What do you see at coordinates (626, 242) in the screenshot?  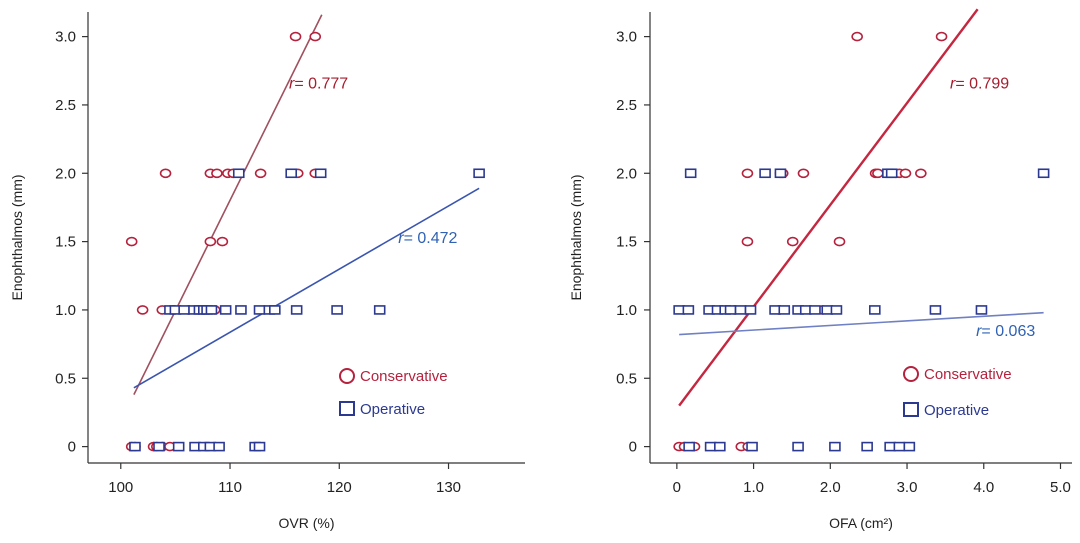 I see `y-tick-label: 1.5` at bounding box center [626, 242].